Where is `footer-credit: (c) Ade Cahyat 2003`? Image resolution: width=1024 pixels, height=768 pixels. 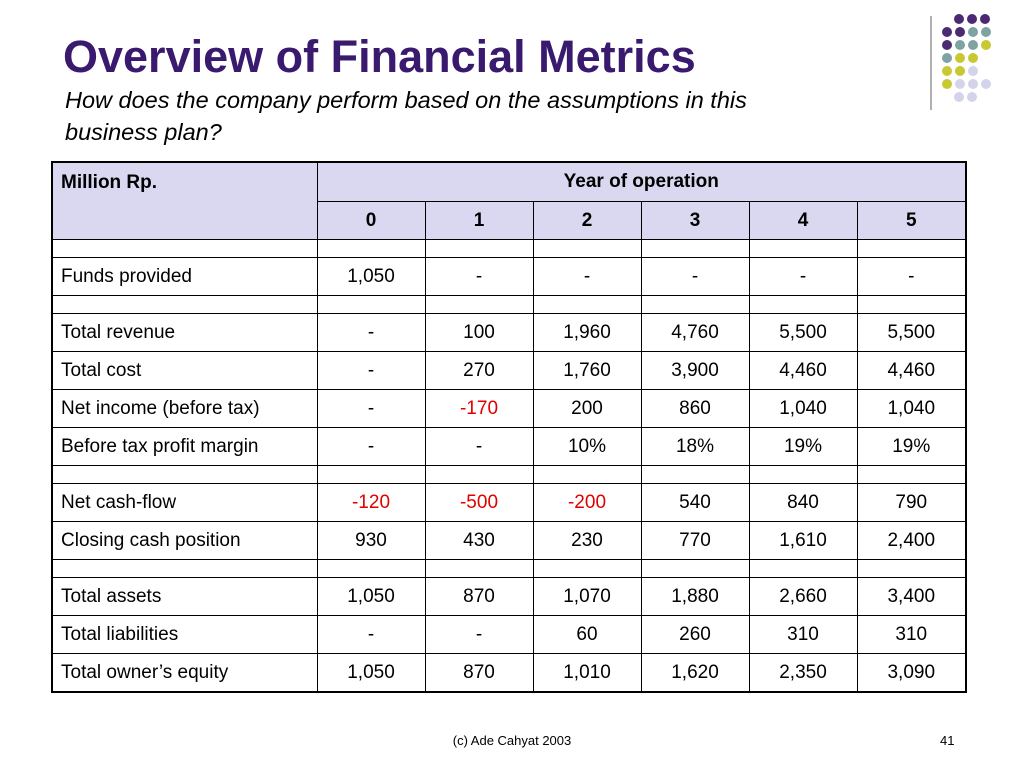
footer-credit: (c) Ade Cahyat 2003 is located at coordinates (512, 740).